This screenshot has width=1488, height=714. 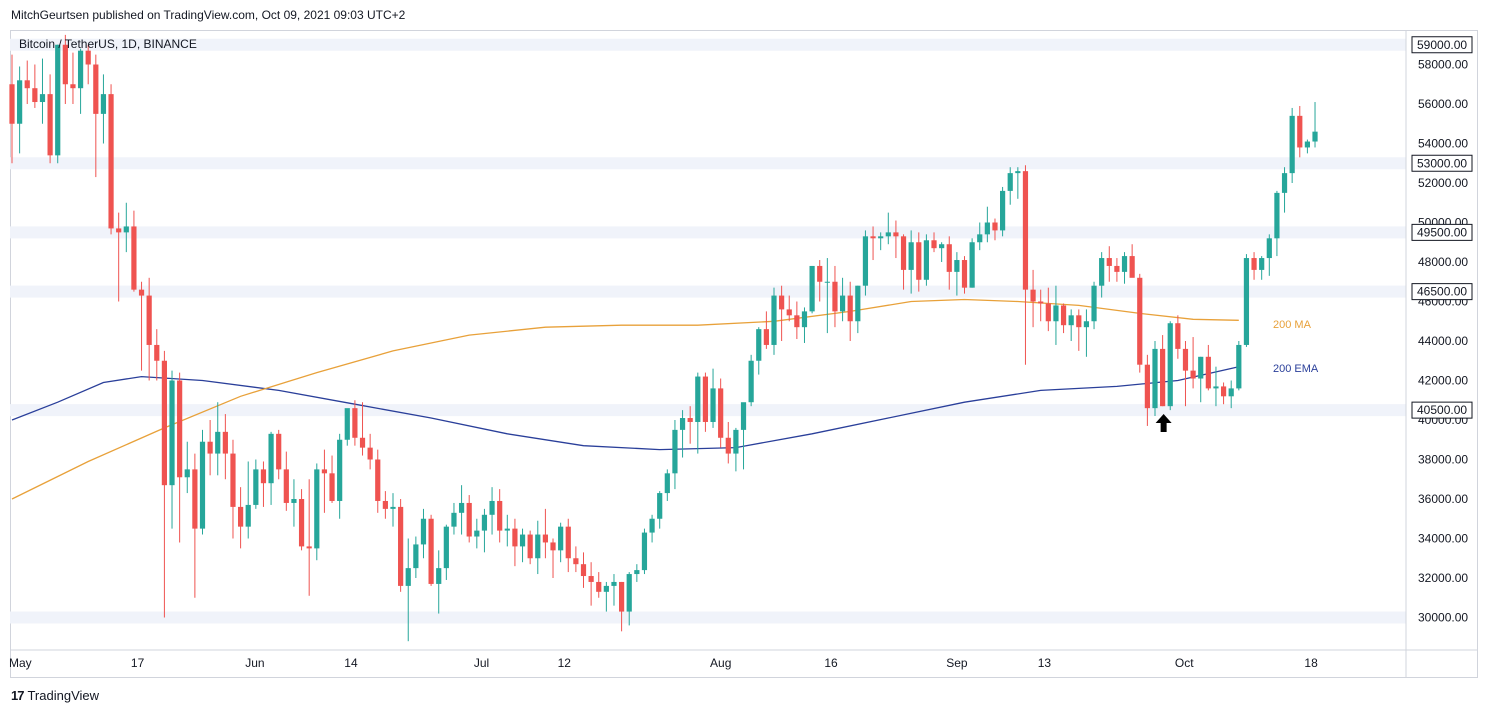 What do you see at coordinates (1311, 663) in the screenshot?
I see `x-tick-label: 18` at bounding box center [1311, 663].